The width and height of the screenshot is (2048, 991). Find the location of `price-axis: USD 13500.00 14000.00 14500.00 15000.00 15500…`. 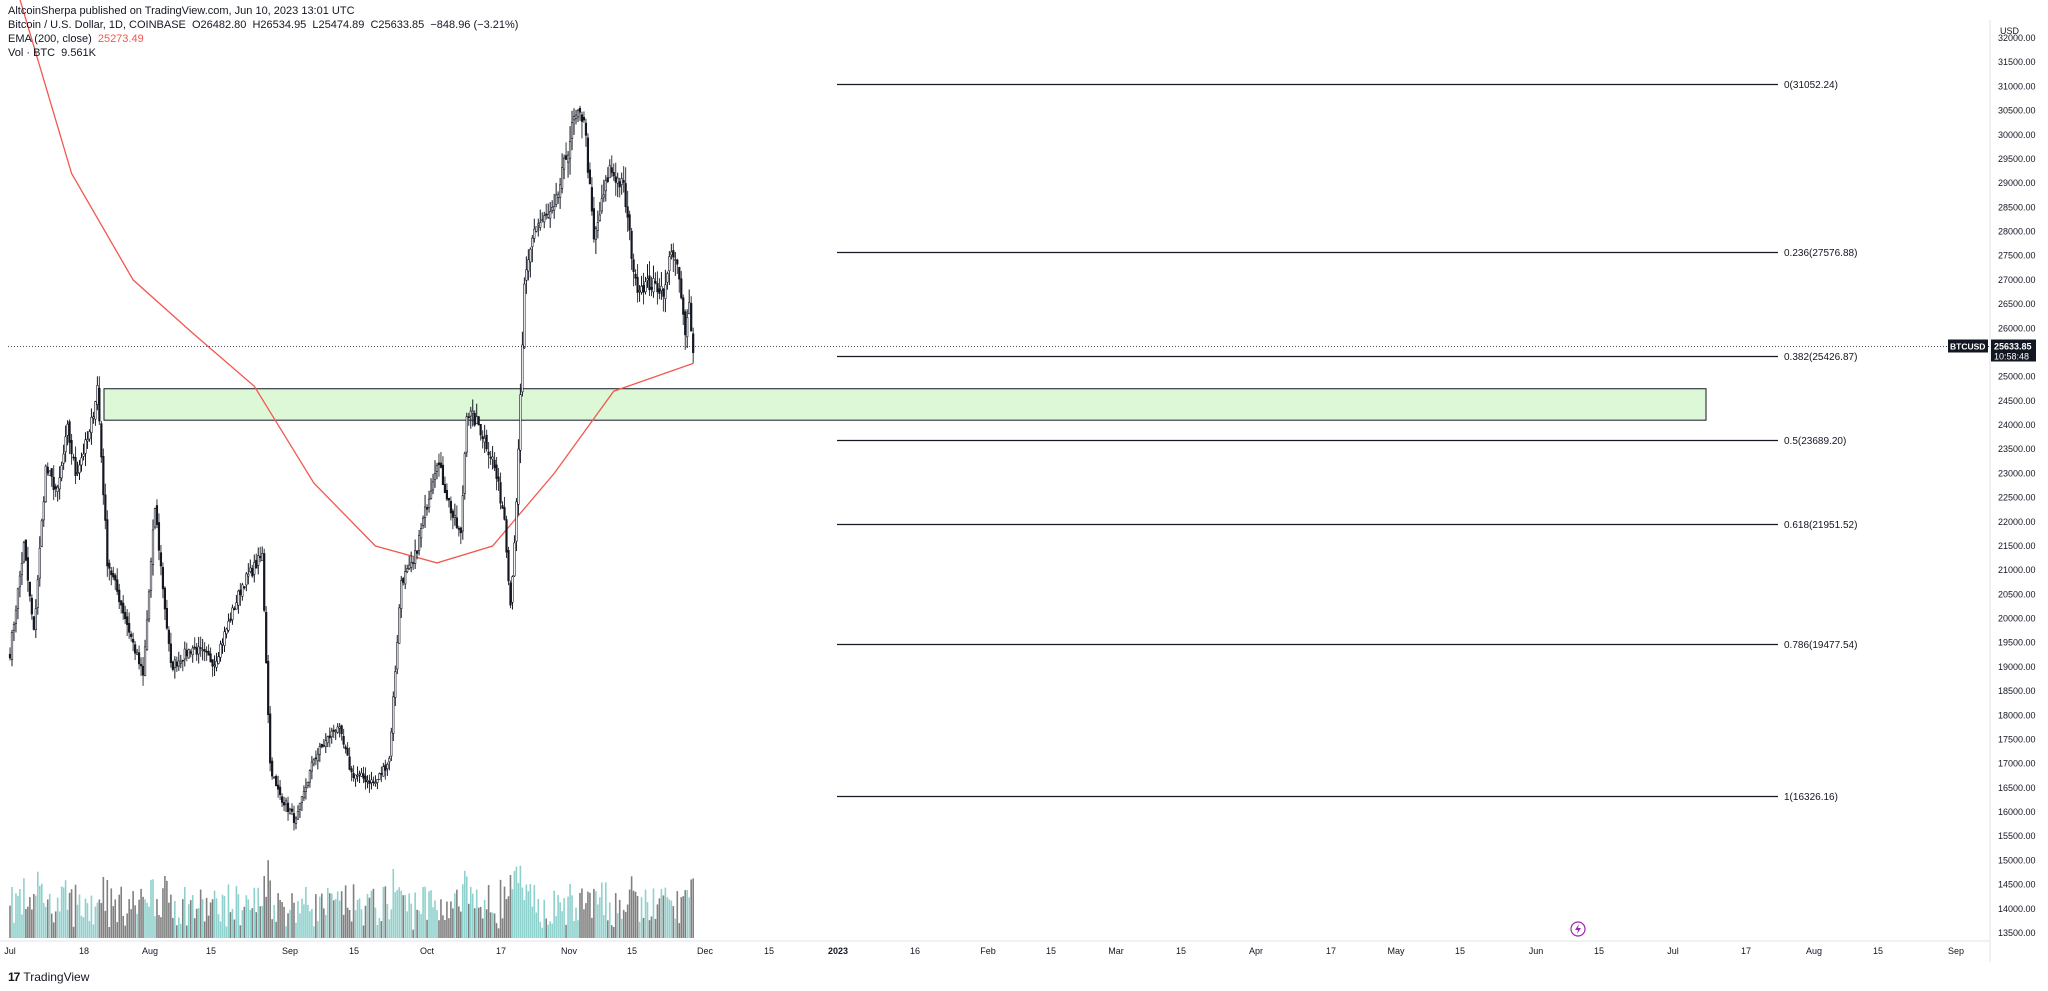

price-axis: USD 13500.00 14000.00 14500.00 15000.00 15500… is located at coordinates (2017, 482).